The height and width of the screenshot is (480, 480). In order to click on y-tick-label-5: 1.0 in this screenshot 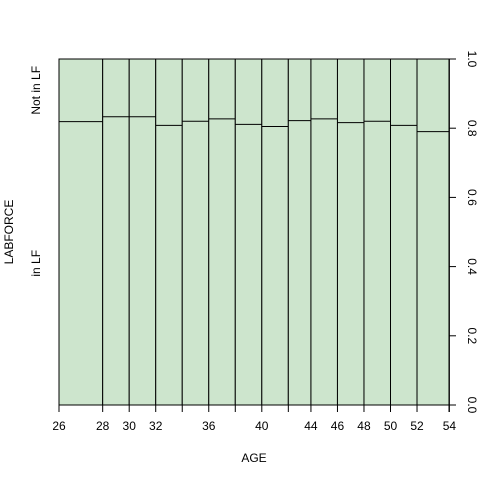, I will do `click(472, 59)`.